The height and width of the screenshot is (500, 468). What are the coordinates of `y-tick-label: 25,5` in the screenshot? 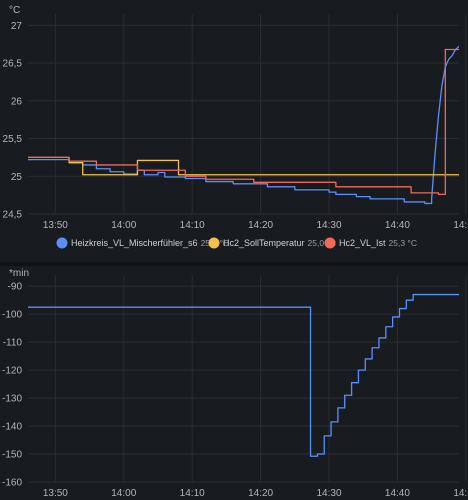 It's located at (13, 139).